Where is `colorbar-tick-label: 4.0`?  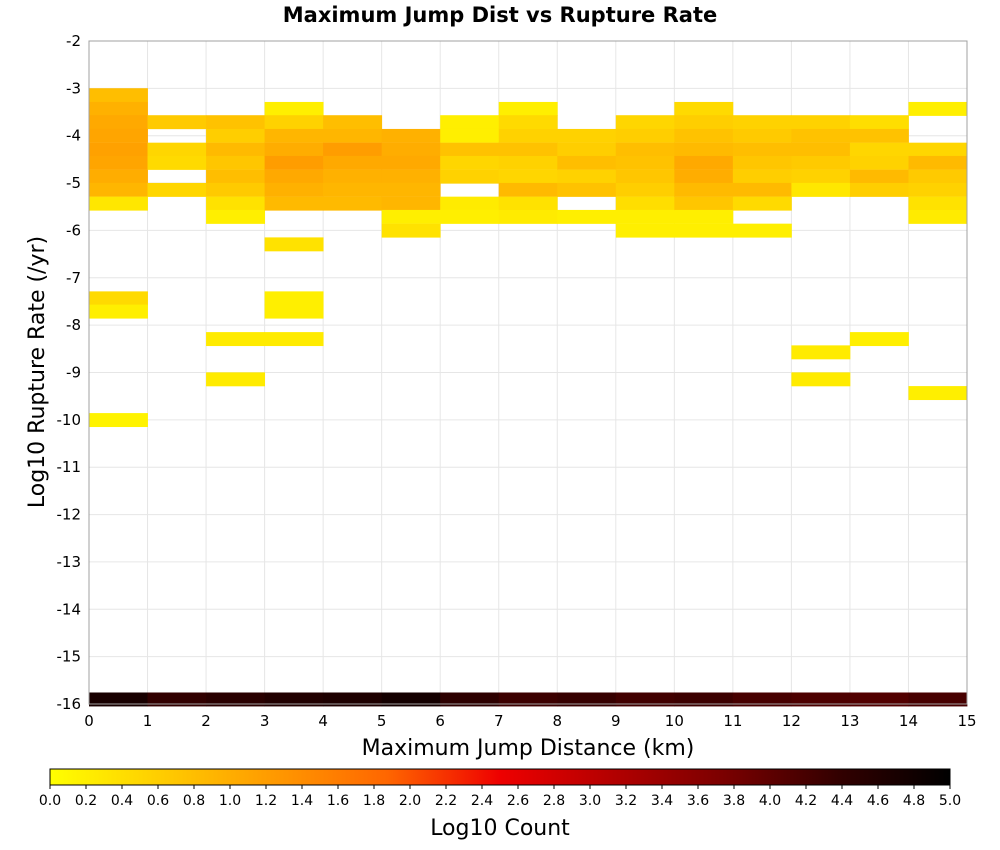 colorbar-tick-label: 4.0 is located at coordinates (770, 801).